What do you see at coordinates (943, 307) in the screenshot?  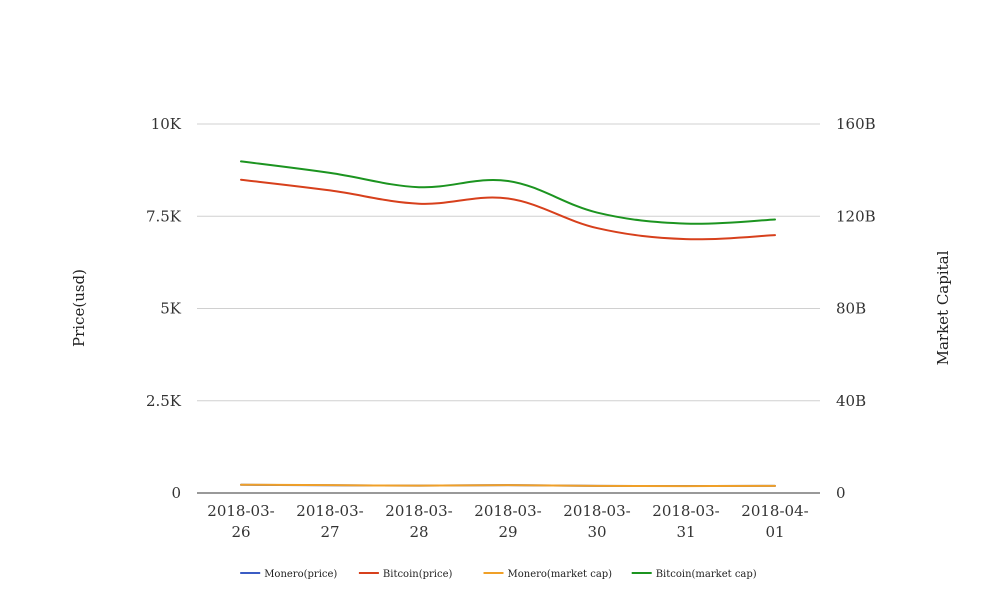 I see `y-right-axis-title: Market Capital` at bounding box center [943, 307].